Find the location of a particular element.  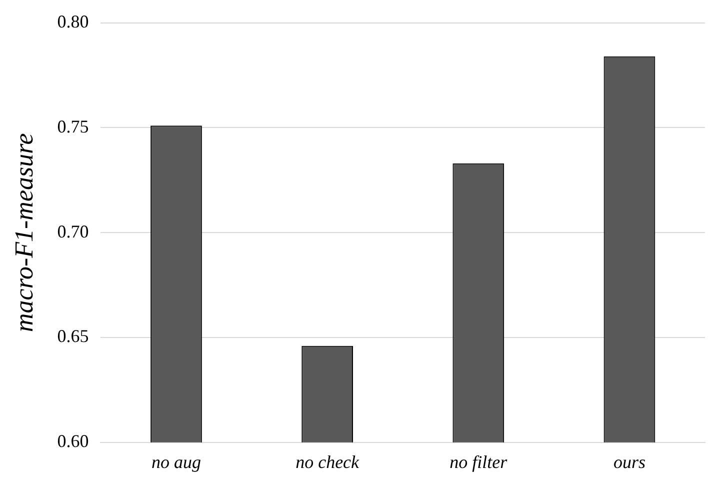

y-tick-label: 0.75 is located at coordinates (73, 126).